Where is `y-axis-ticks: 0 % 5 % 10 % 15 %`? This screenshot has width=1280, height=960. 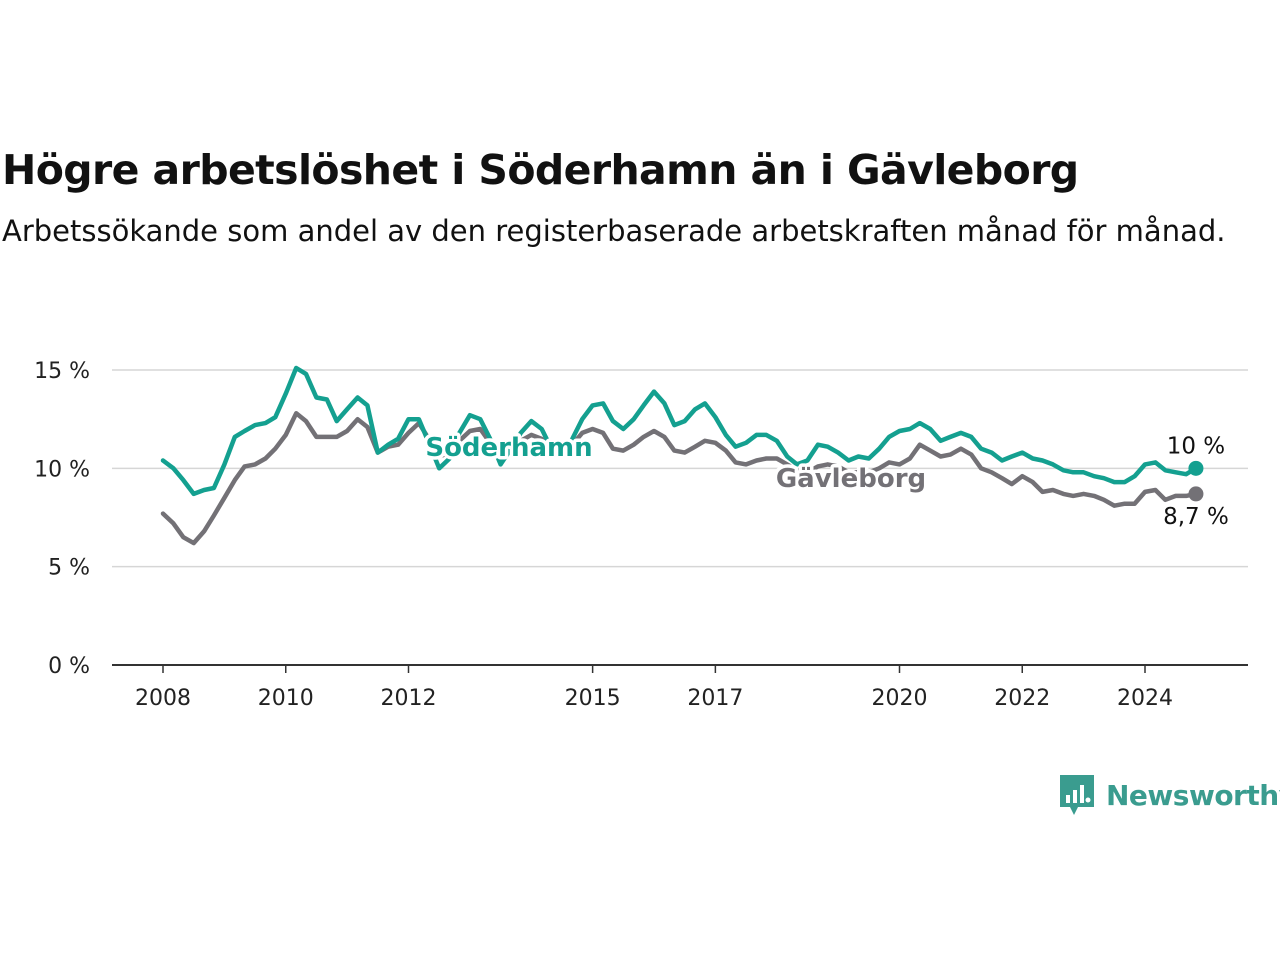
y-axis-ticks: 0 % 5 % 10 % 15 % is located at coordinates (62, 519).